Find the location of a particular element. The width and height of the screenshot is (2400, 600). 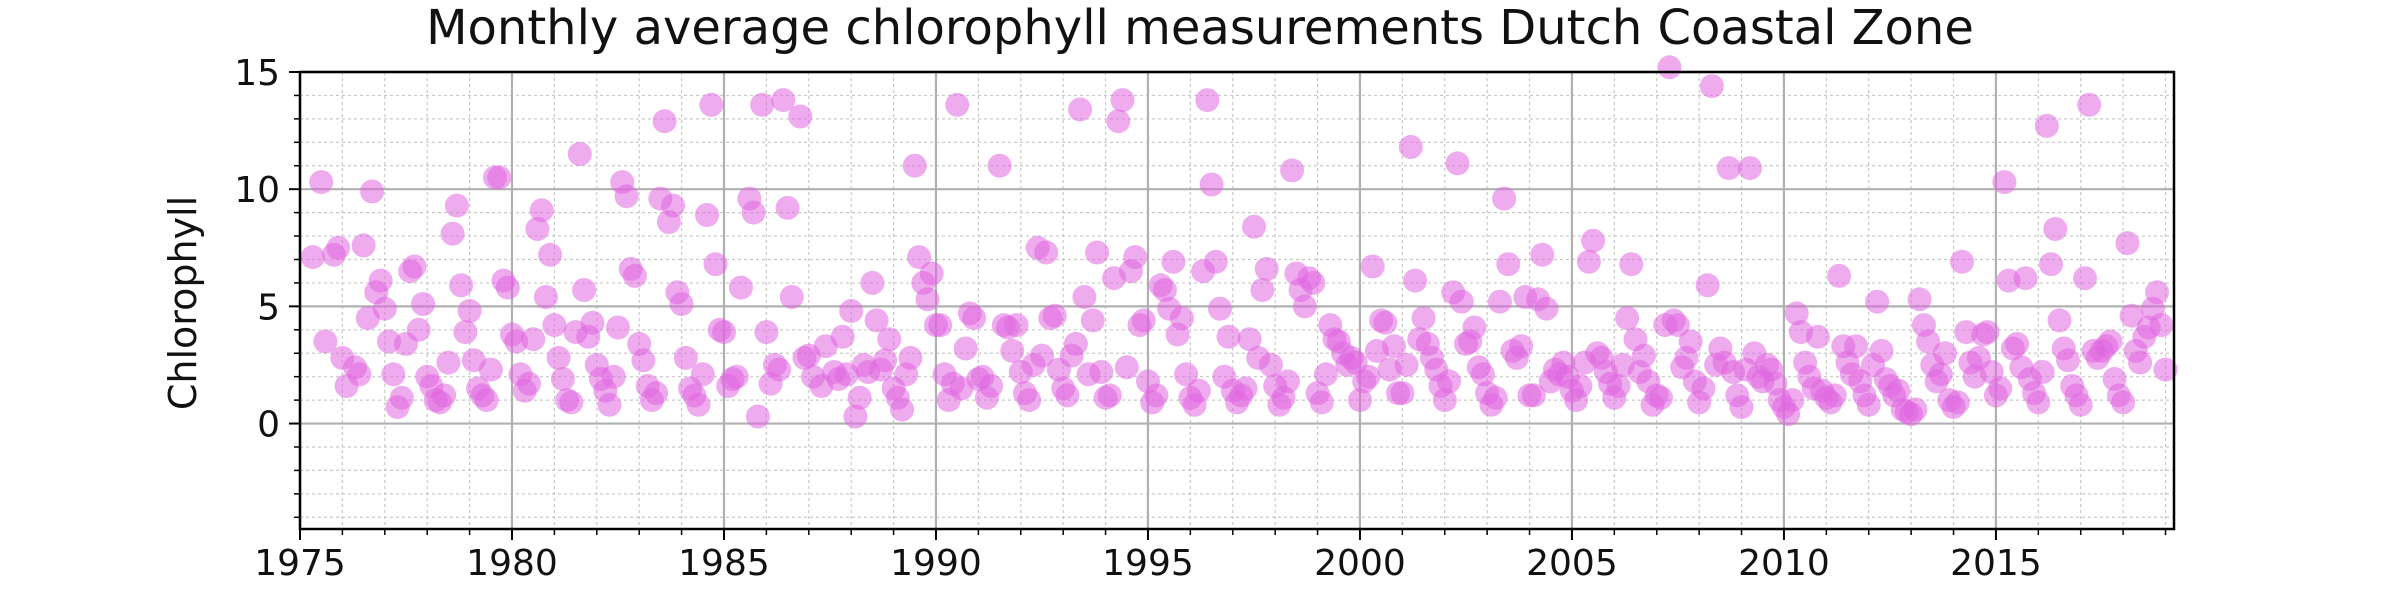

y-tick-label: 0 is located at coordinates (268, 425).